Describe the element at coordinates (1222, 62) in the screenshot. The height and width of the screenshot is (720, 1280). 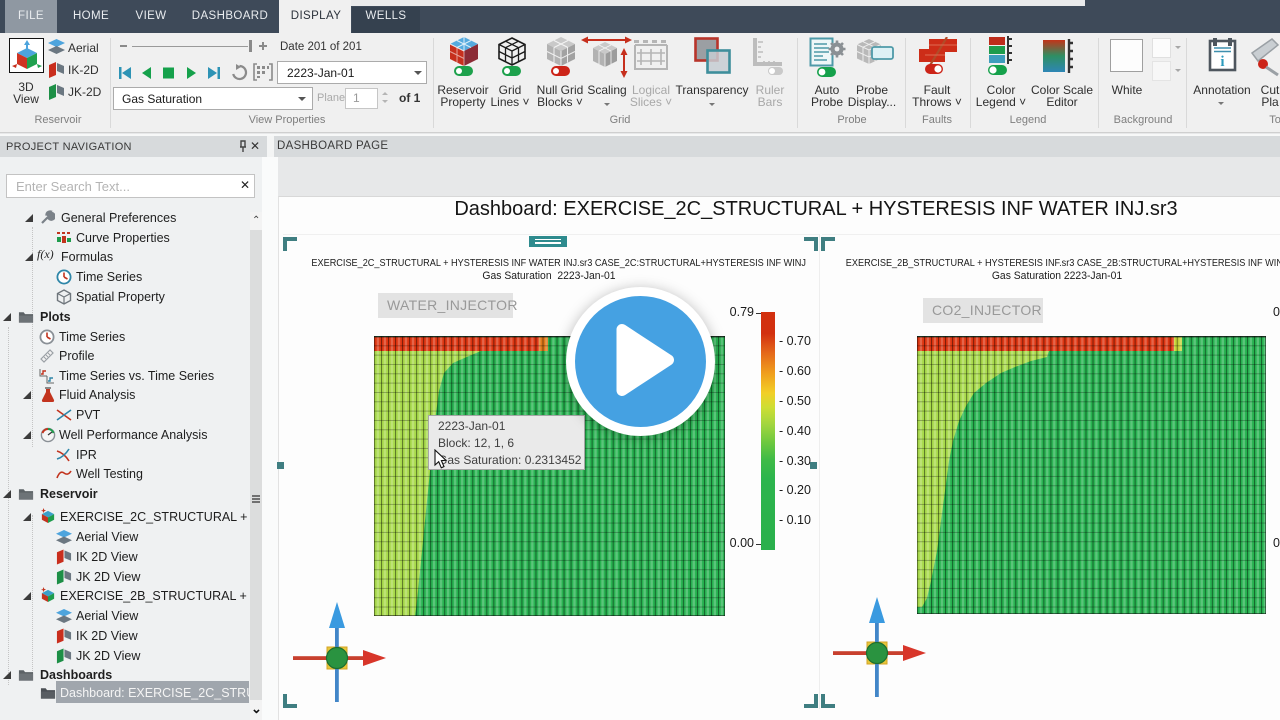
I see `svg-text: i` at that location.